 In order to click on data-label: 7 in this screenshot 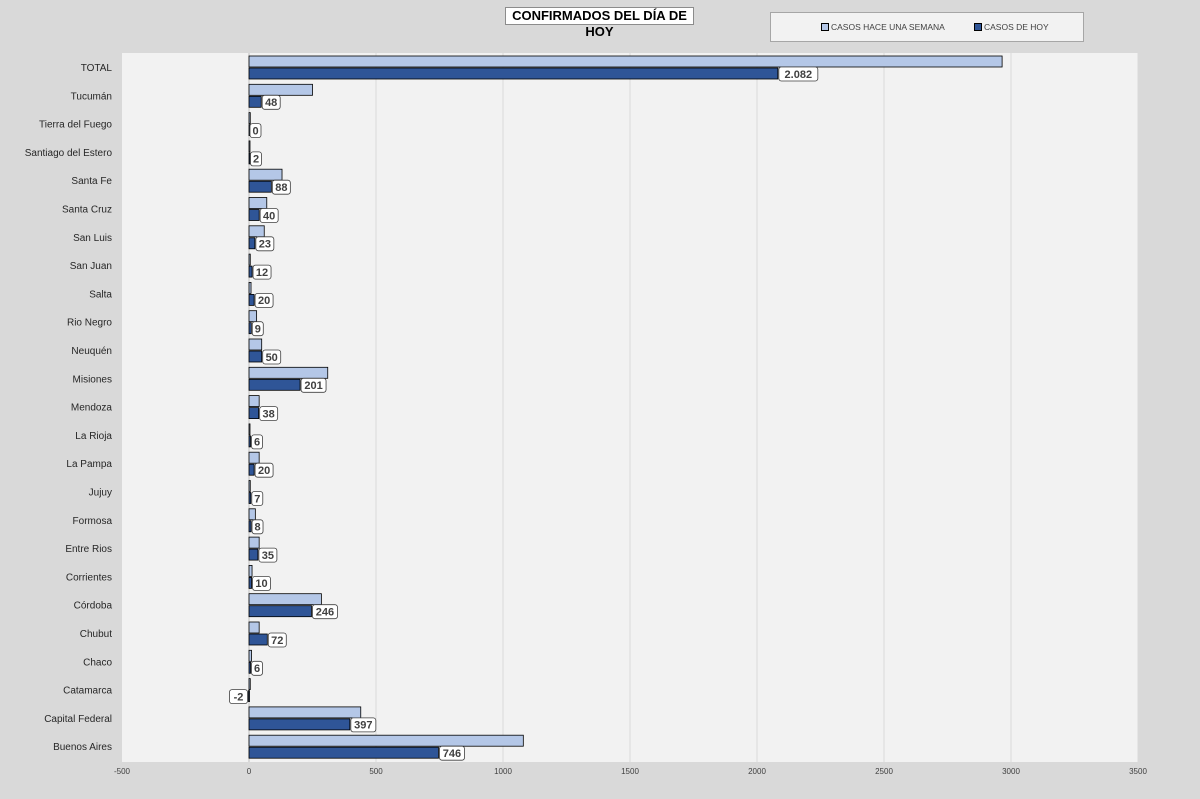, I will do `click(257, 499)`.